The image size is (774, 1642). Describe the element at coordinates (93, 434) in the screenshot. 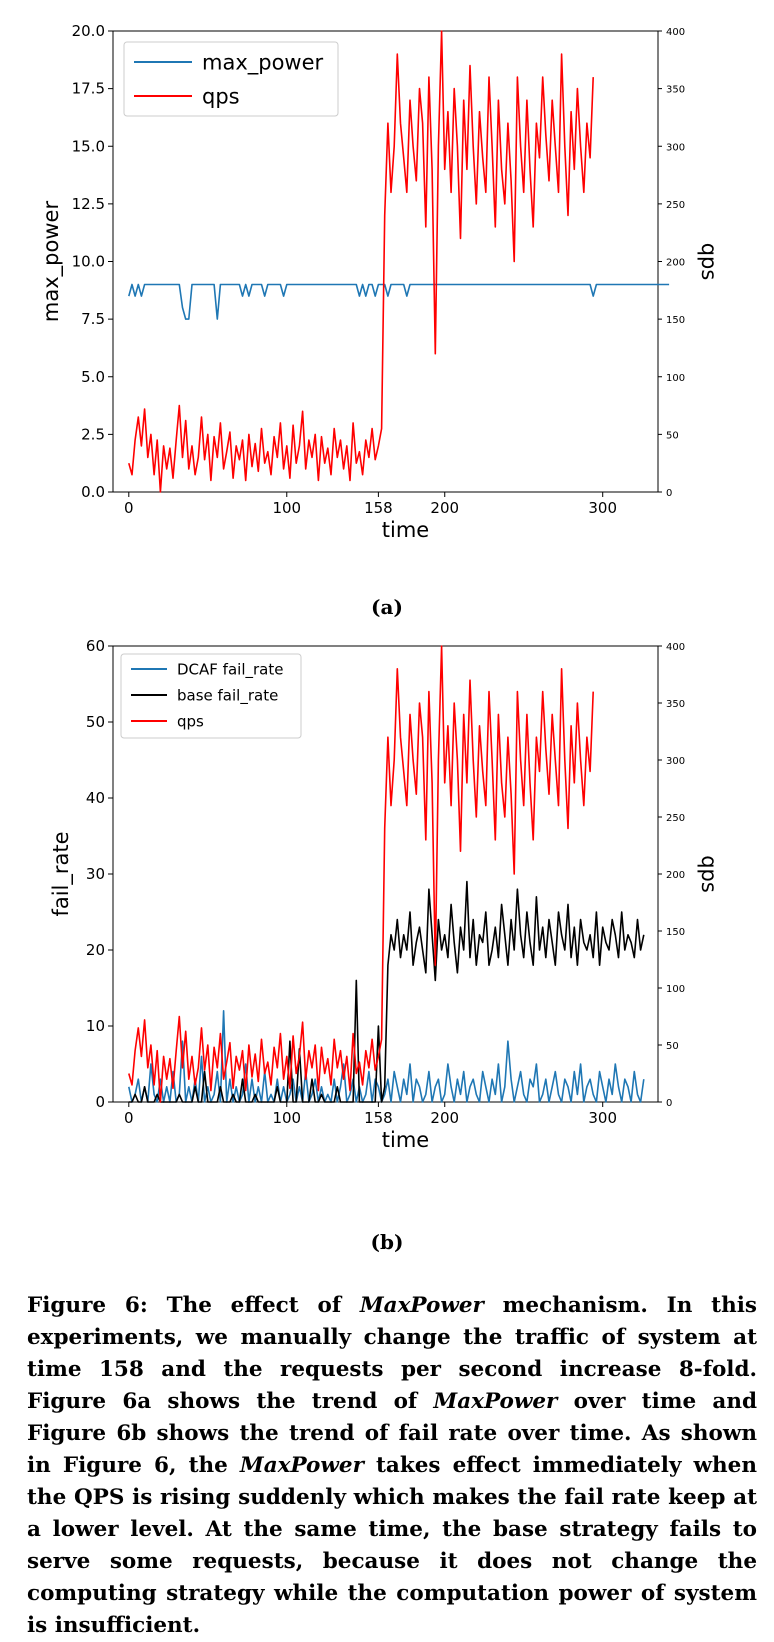

I see `y-tick-label: 2.5` at that location.